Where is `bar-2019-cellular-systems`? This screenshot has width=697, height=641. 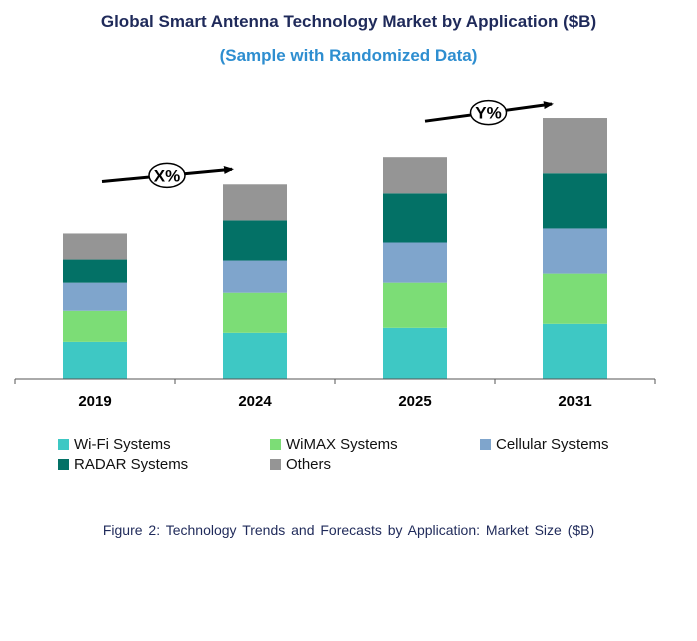
bar-2019-cellular-systems is located at coordinates (95, 296).